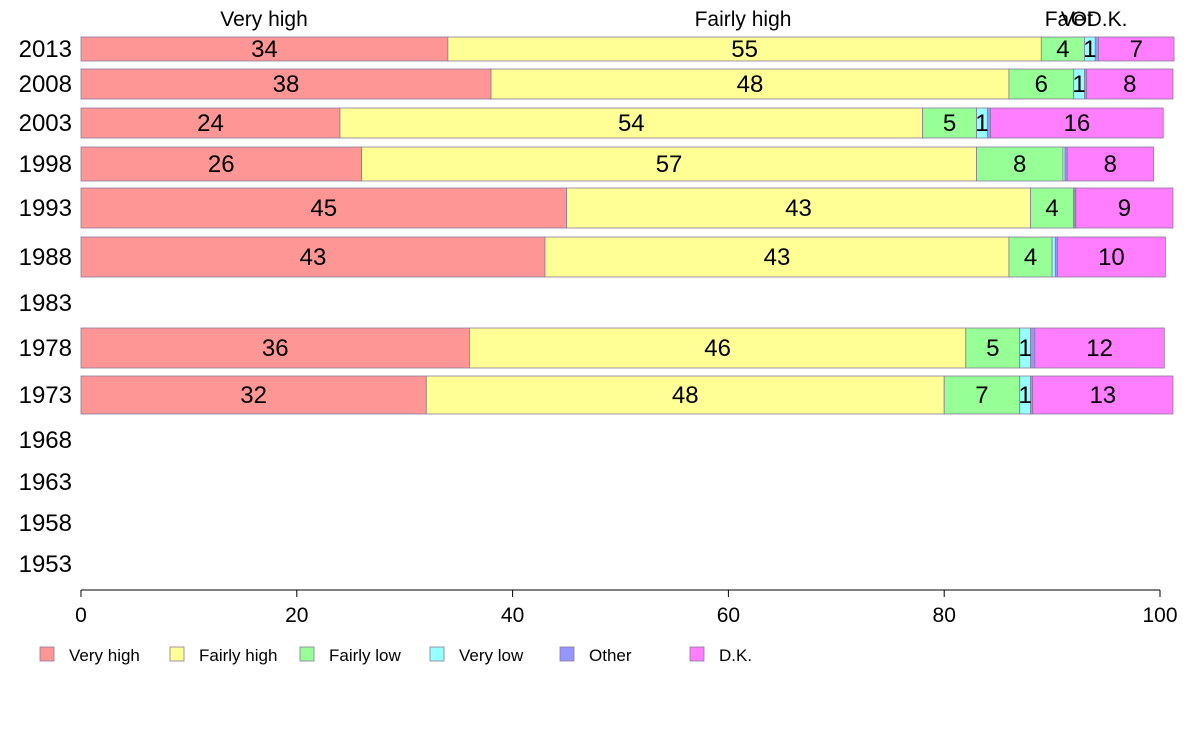  I want to click on data-label: 6, so click(1041, 84).